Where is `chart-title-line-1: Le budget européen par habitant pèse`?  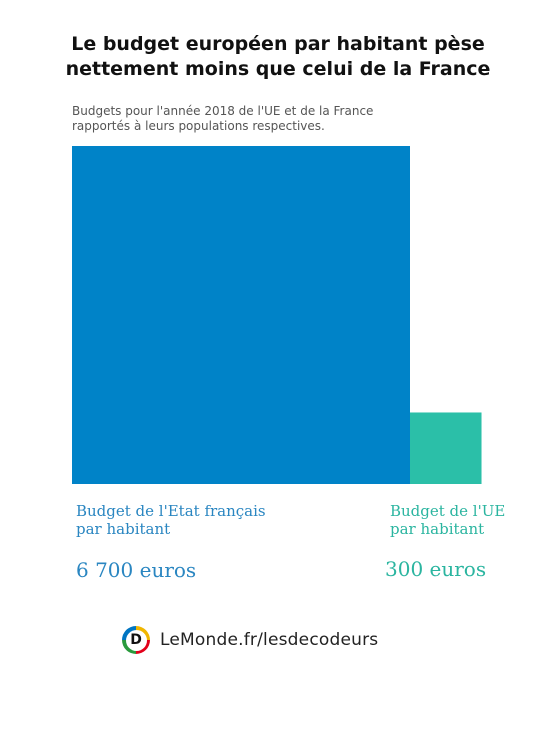
chart-title-line-1: Le budget européen par habitant pèse is located at coordinates (278, 44).